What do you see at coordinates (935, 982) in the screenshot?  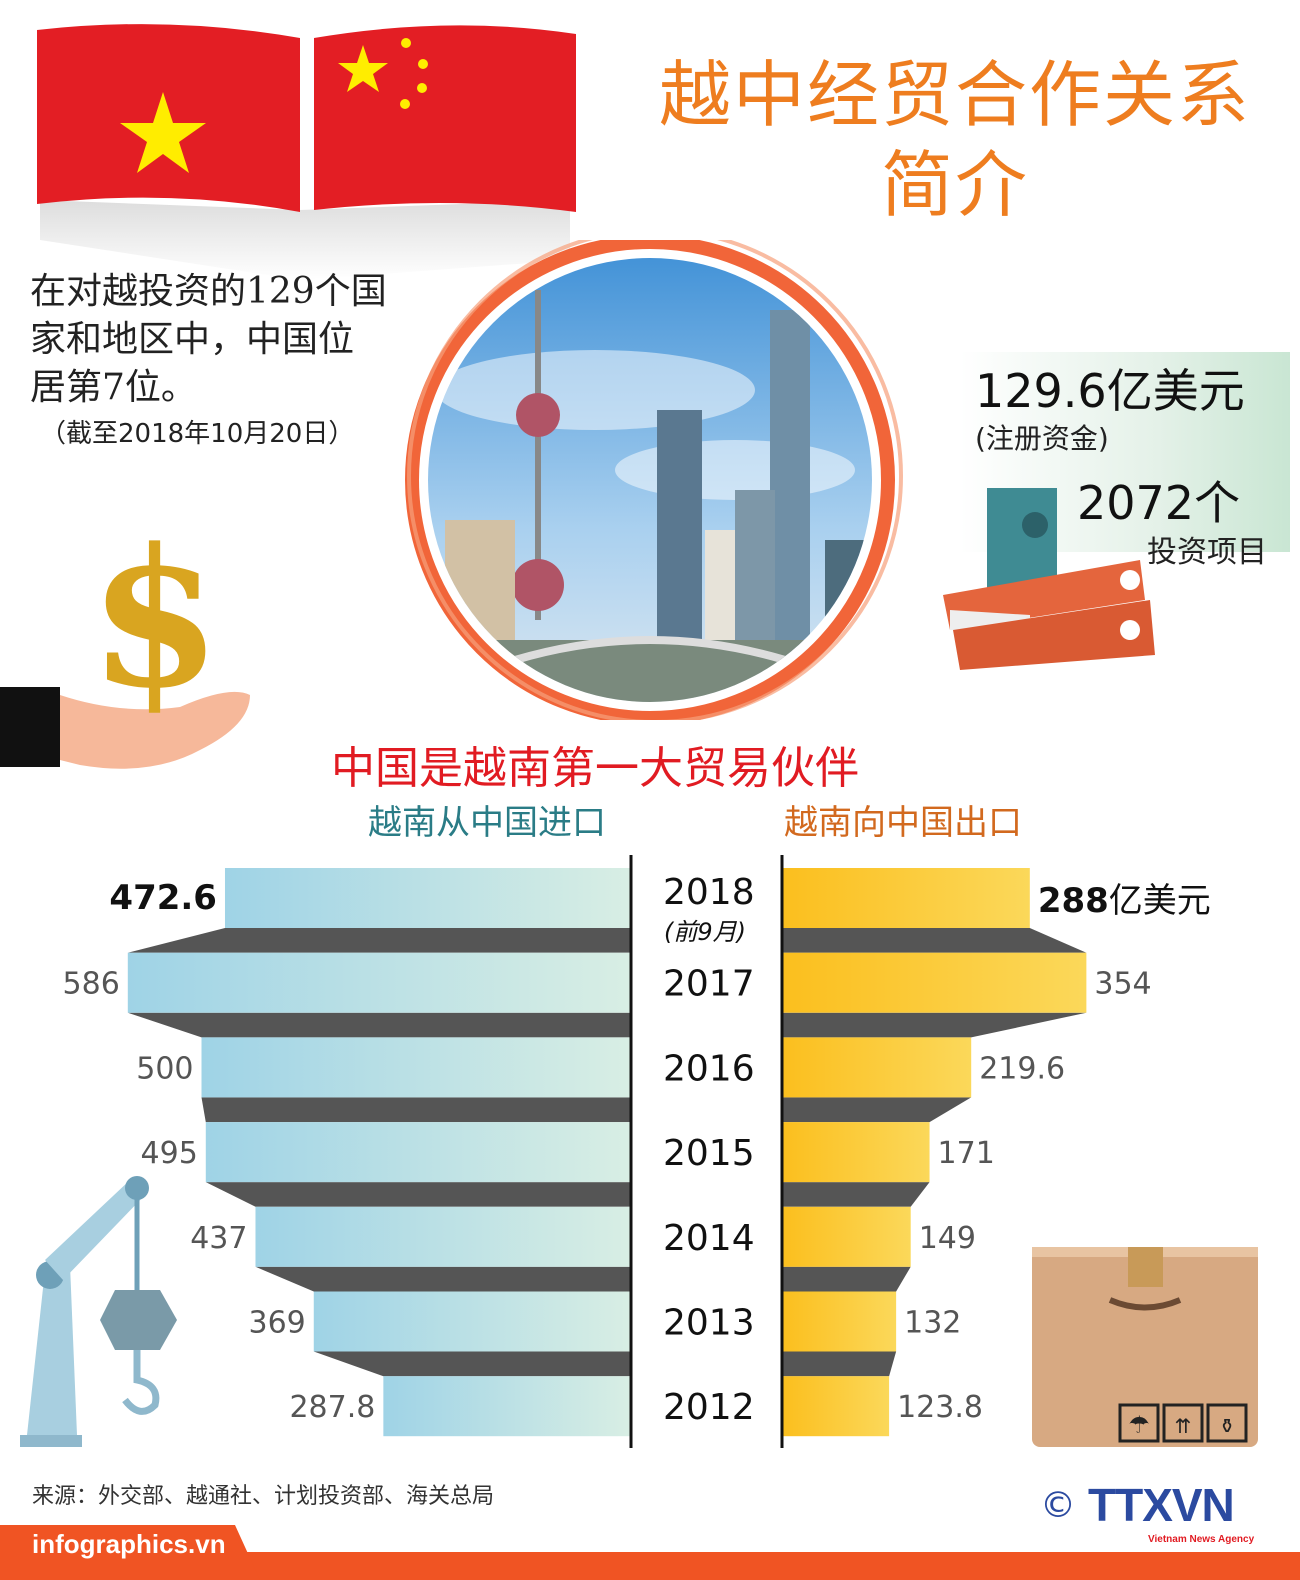 I see `export-bar-2017` at bounding box center [935, 982].